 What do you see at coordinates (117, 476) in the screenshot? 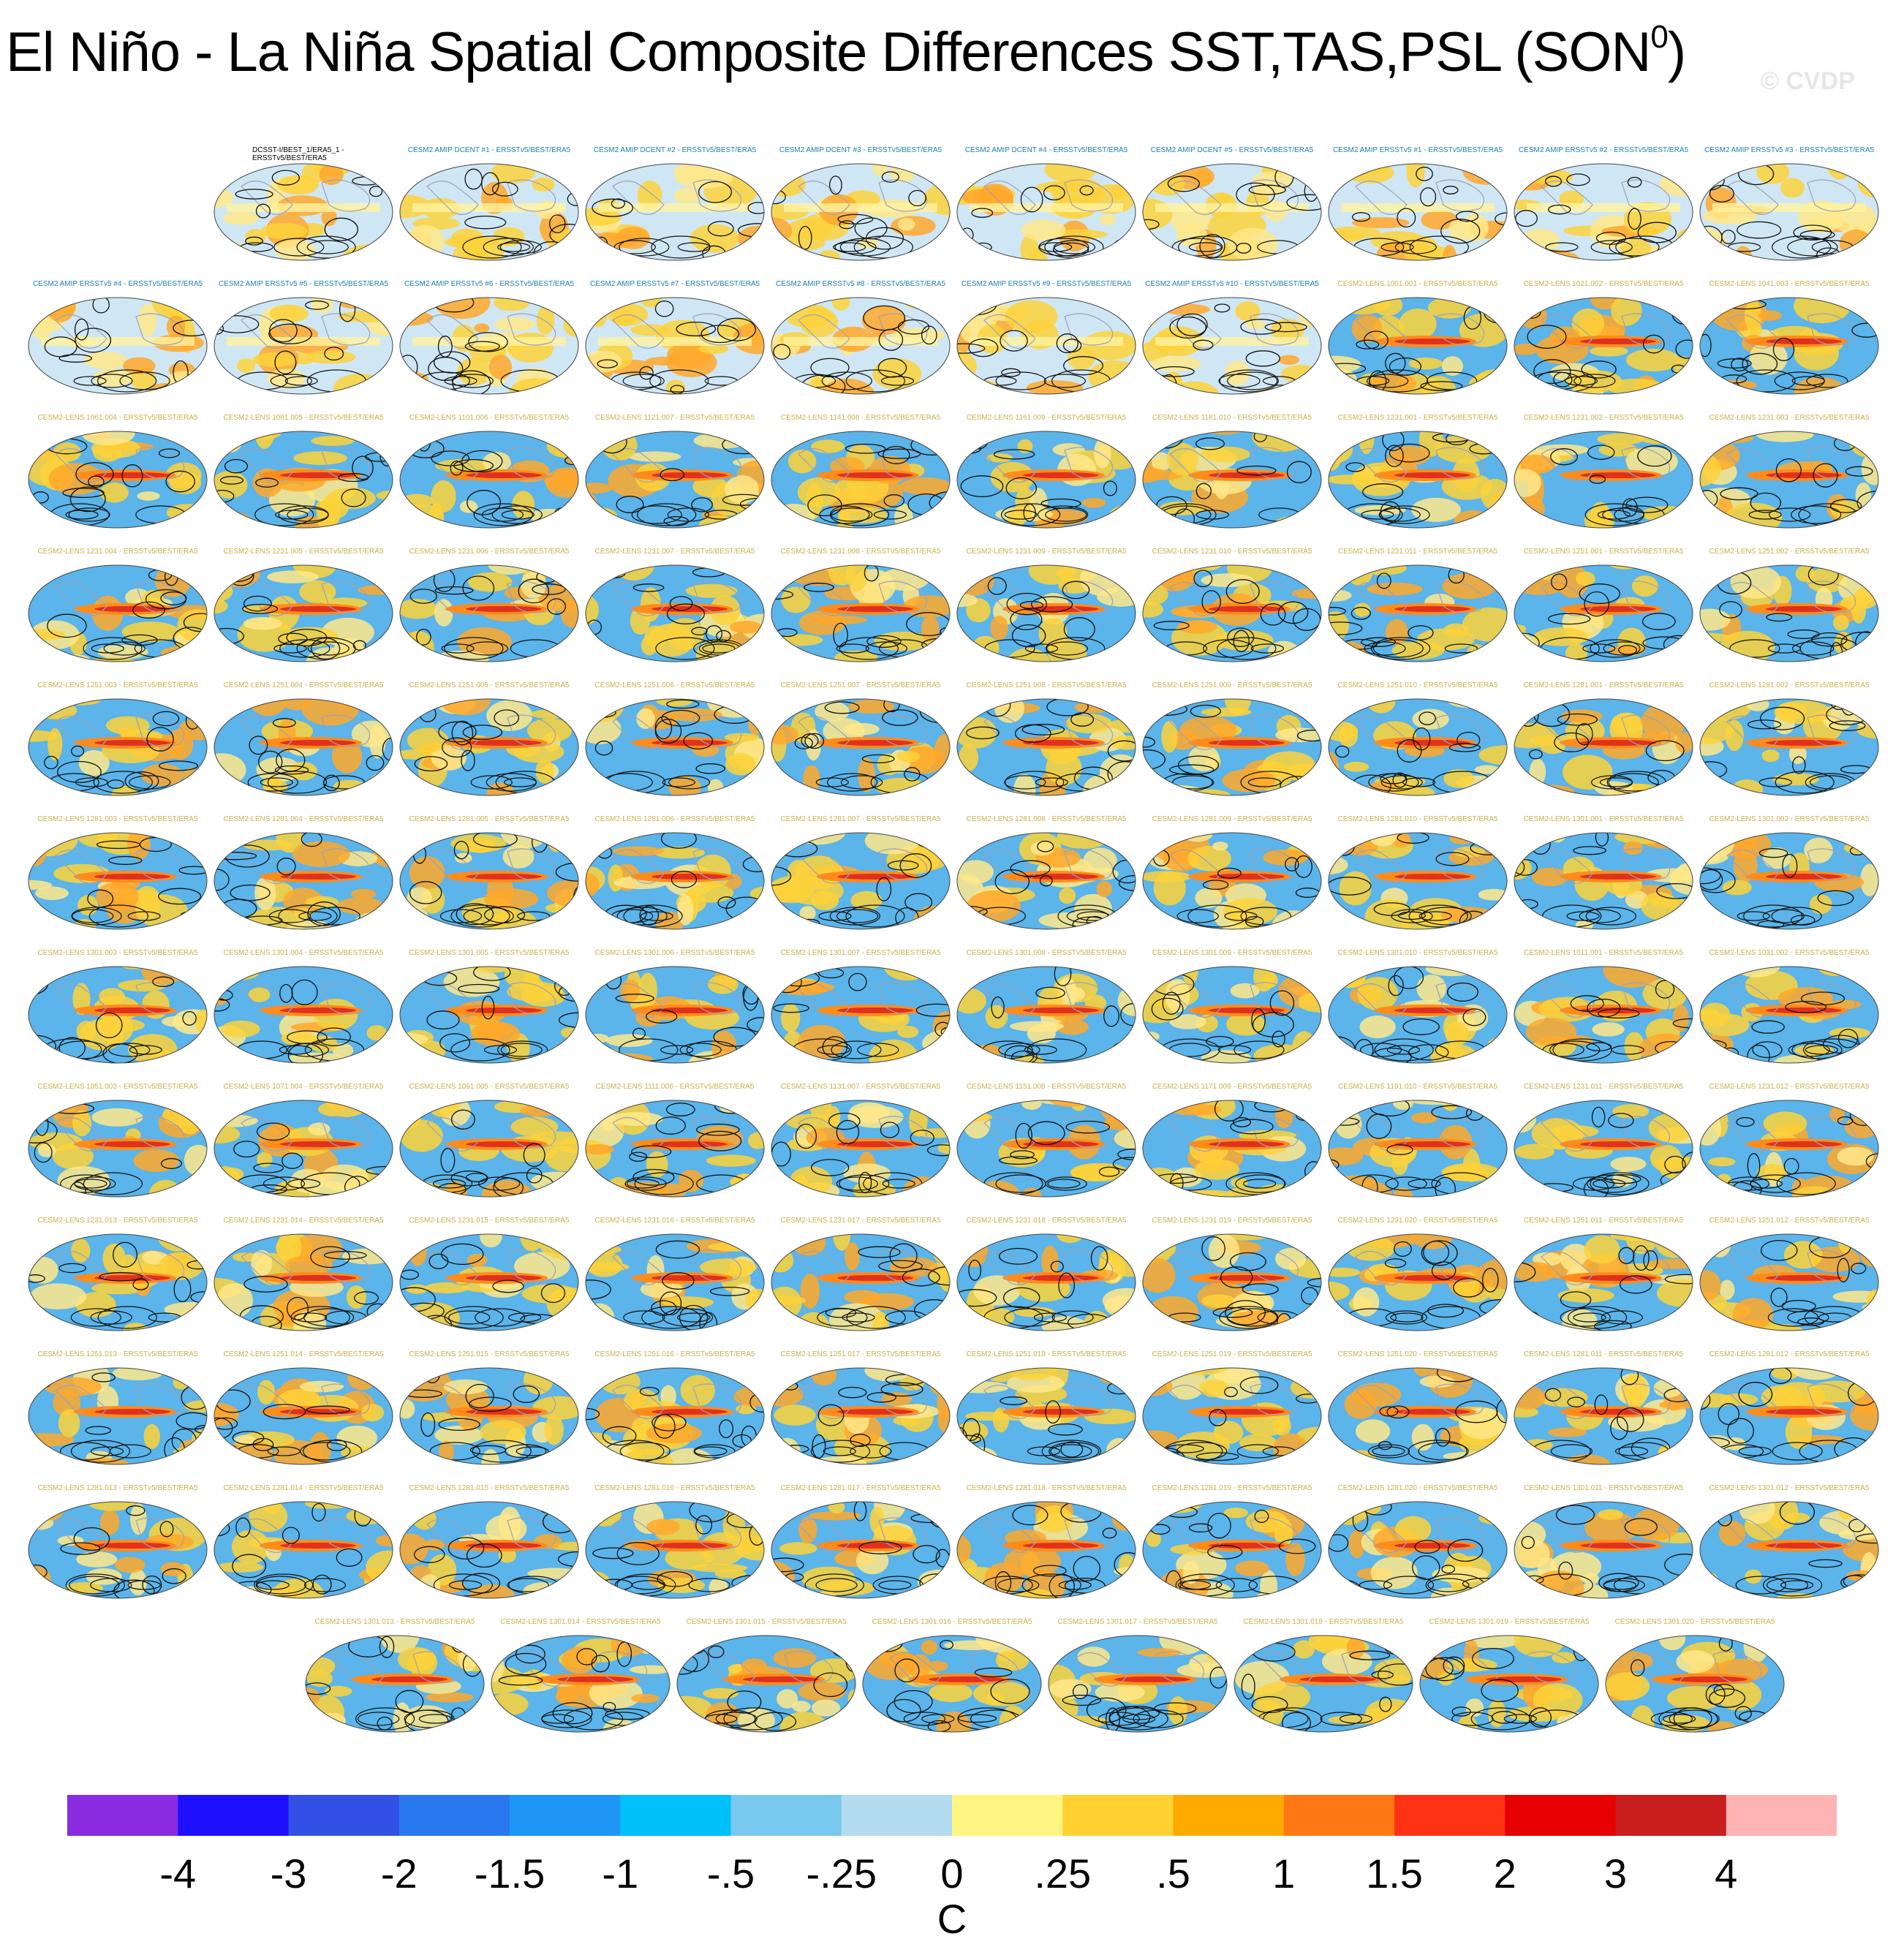
I see `map-panel: CESM2-LENS 1061.004 - ERSSTv5/BEST/ERA5` at bounding box center [117, 476].